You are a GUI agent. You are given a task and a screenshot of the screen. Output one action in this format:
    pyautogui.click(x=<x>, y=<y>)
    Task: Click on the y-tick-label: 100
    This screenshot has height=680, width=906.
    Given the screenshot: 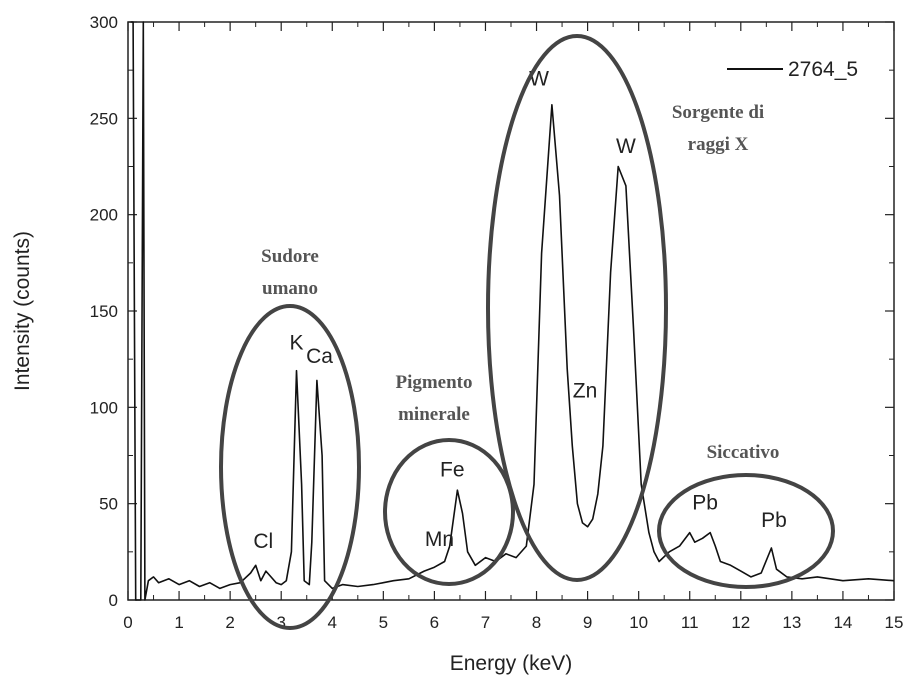 What is the action you would take?
    pyautogui.click(x=104, y=407)
    